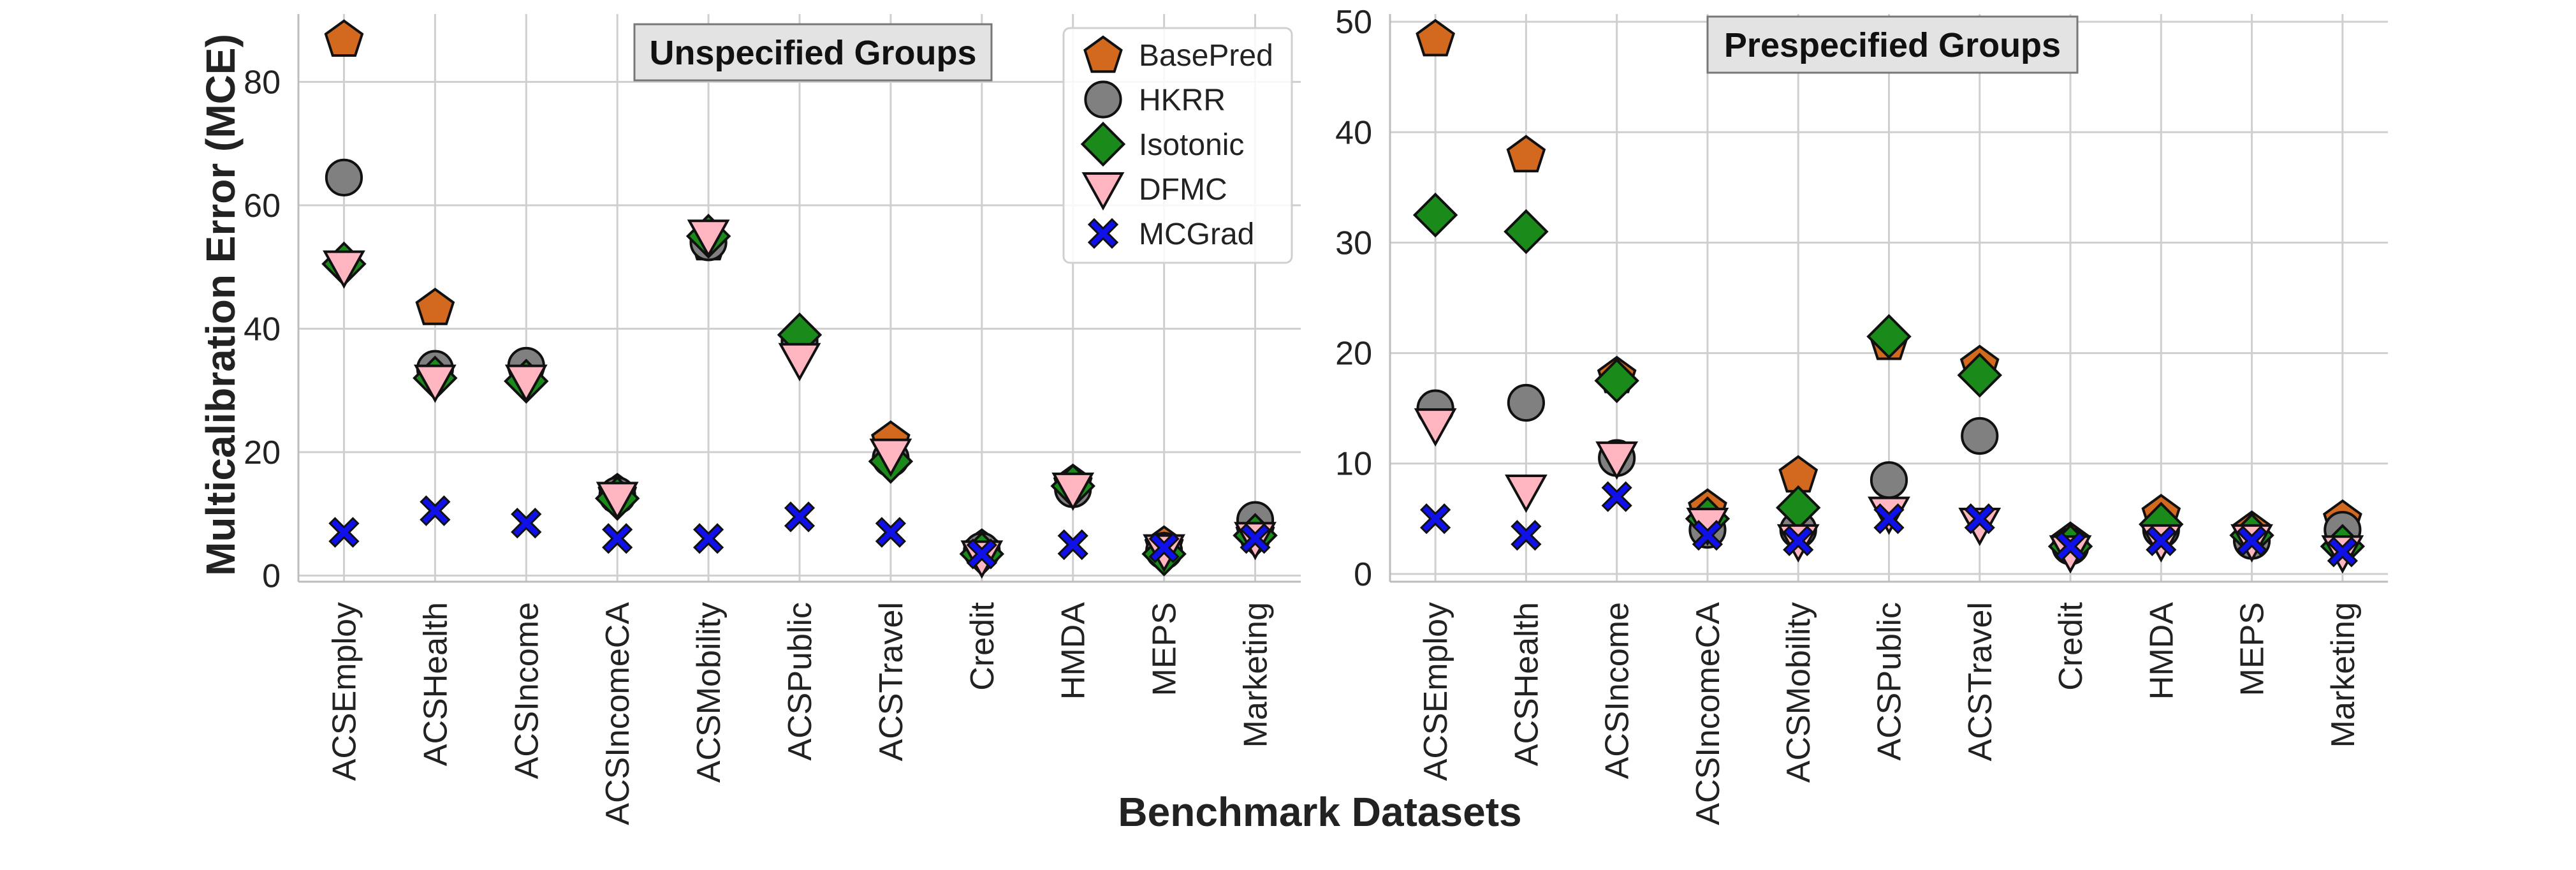 The width and height of the screenshot is (2576, 870). Describe the element at coordinates (1708, 713) in the screenshot. I see `x-tick-label: ACSIncomeCA` at that location.